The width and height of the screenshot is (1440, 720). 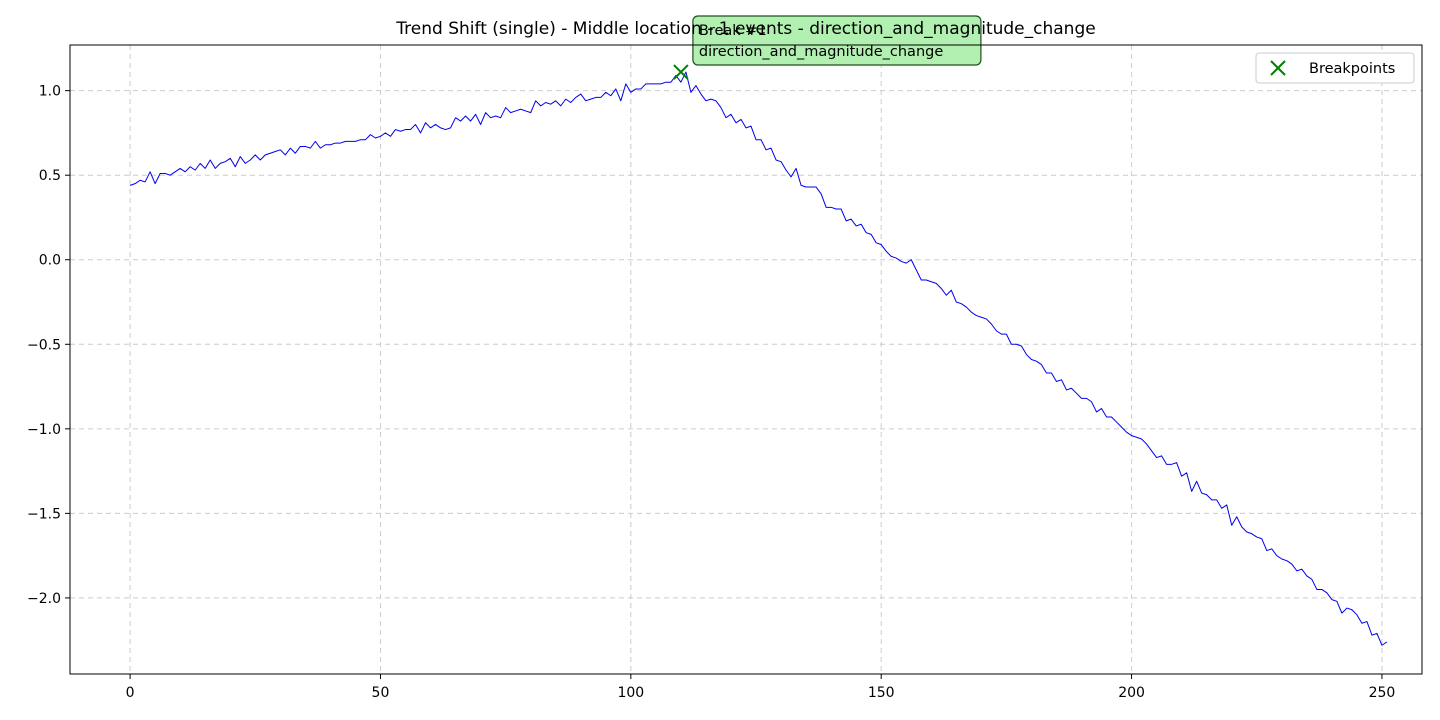 I want to click on legend-x-marker-icon, so click(x=1278, y=68).